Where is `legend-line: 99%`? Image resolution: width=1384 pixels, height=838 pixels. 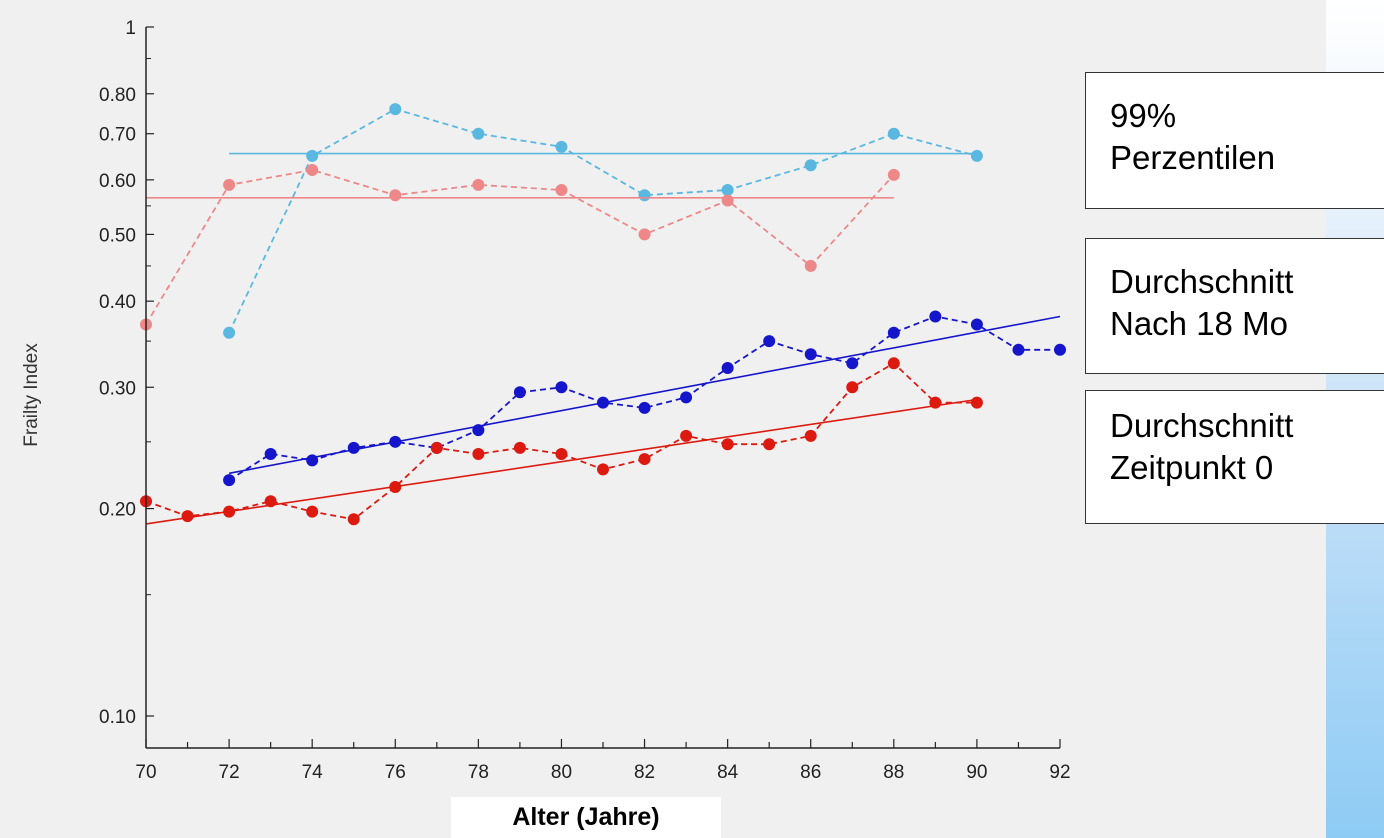
legend-line: 99% is located at coordinates (1143, 115).